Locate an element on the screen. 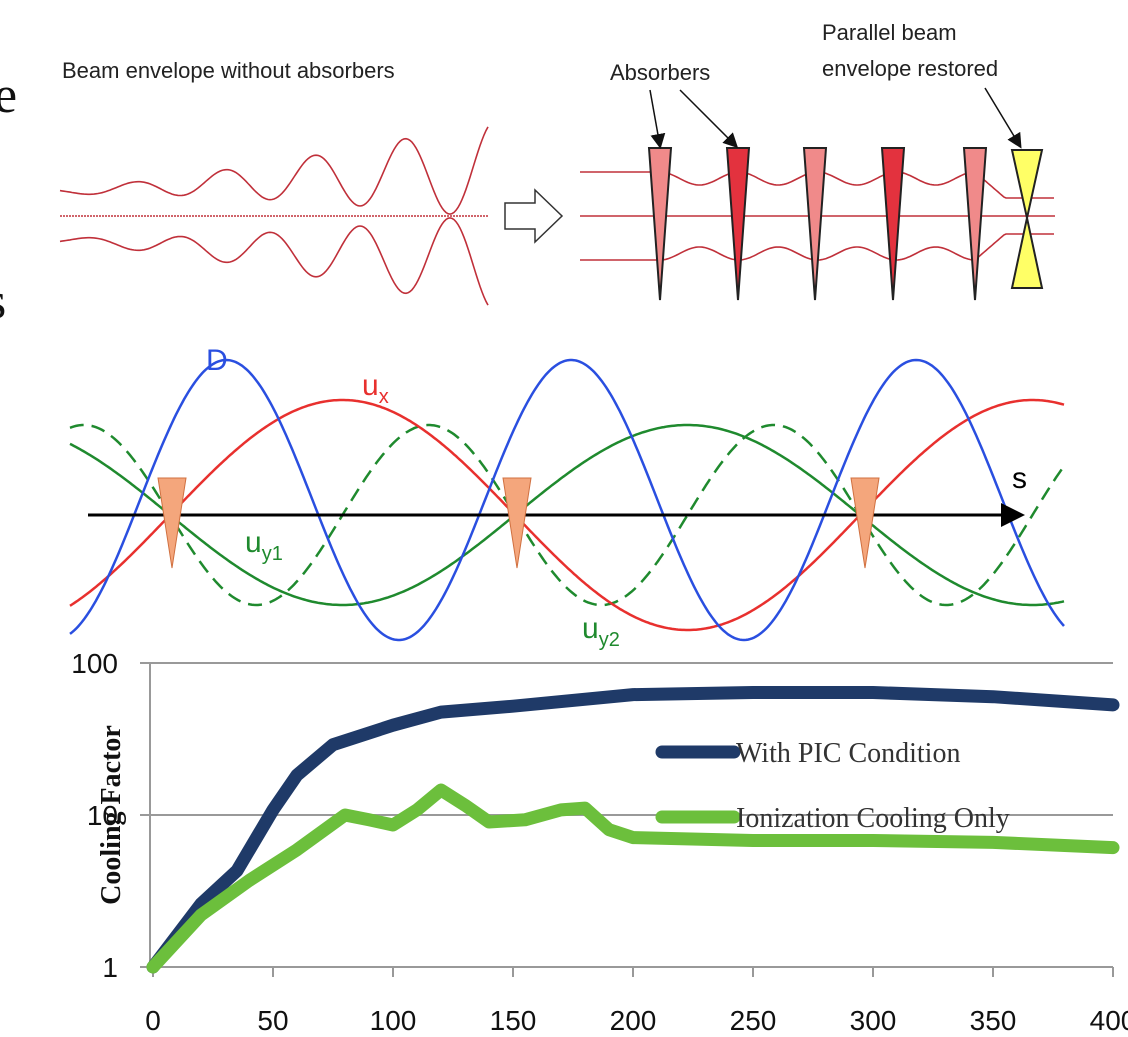  y-tick-label: 10 is located at coordinates (102, 815).